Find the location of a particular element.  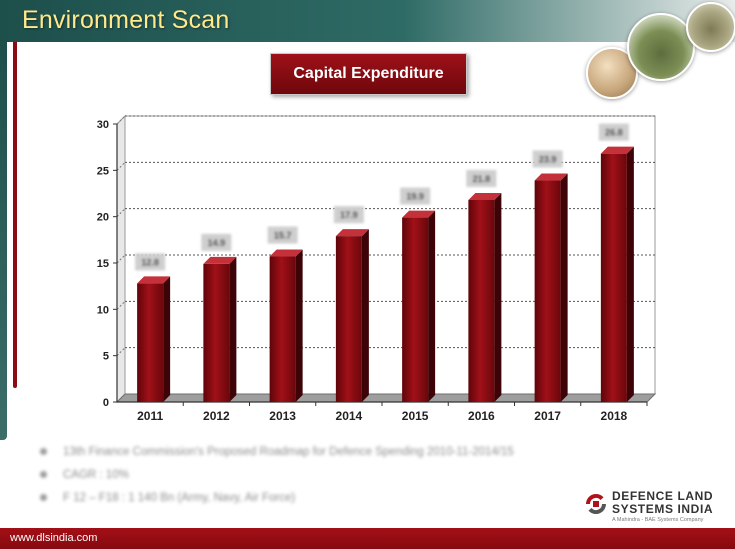

bar-data-label: 26.8 is located at coordinates (614, 133).